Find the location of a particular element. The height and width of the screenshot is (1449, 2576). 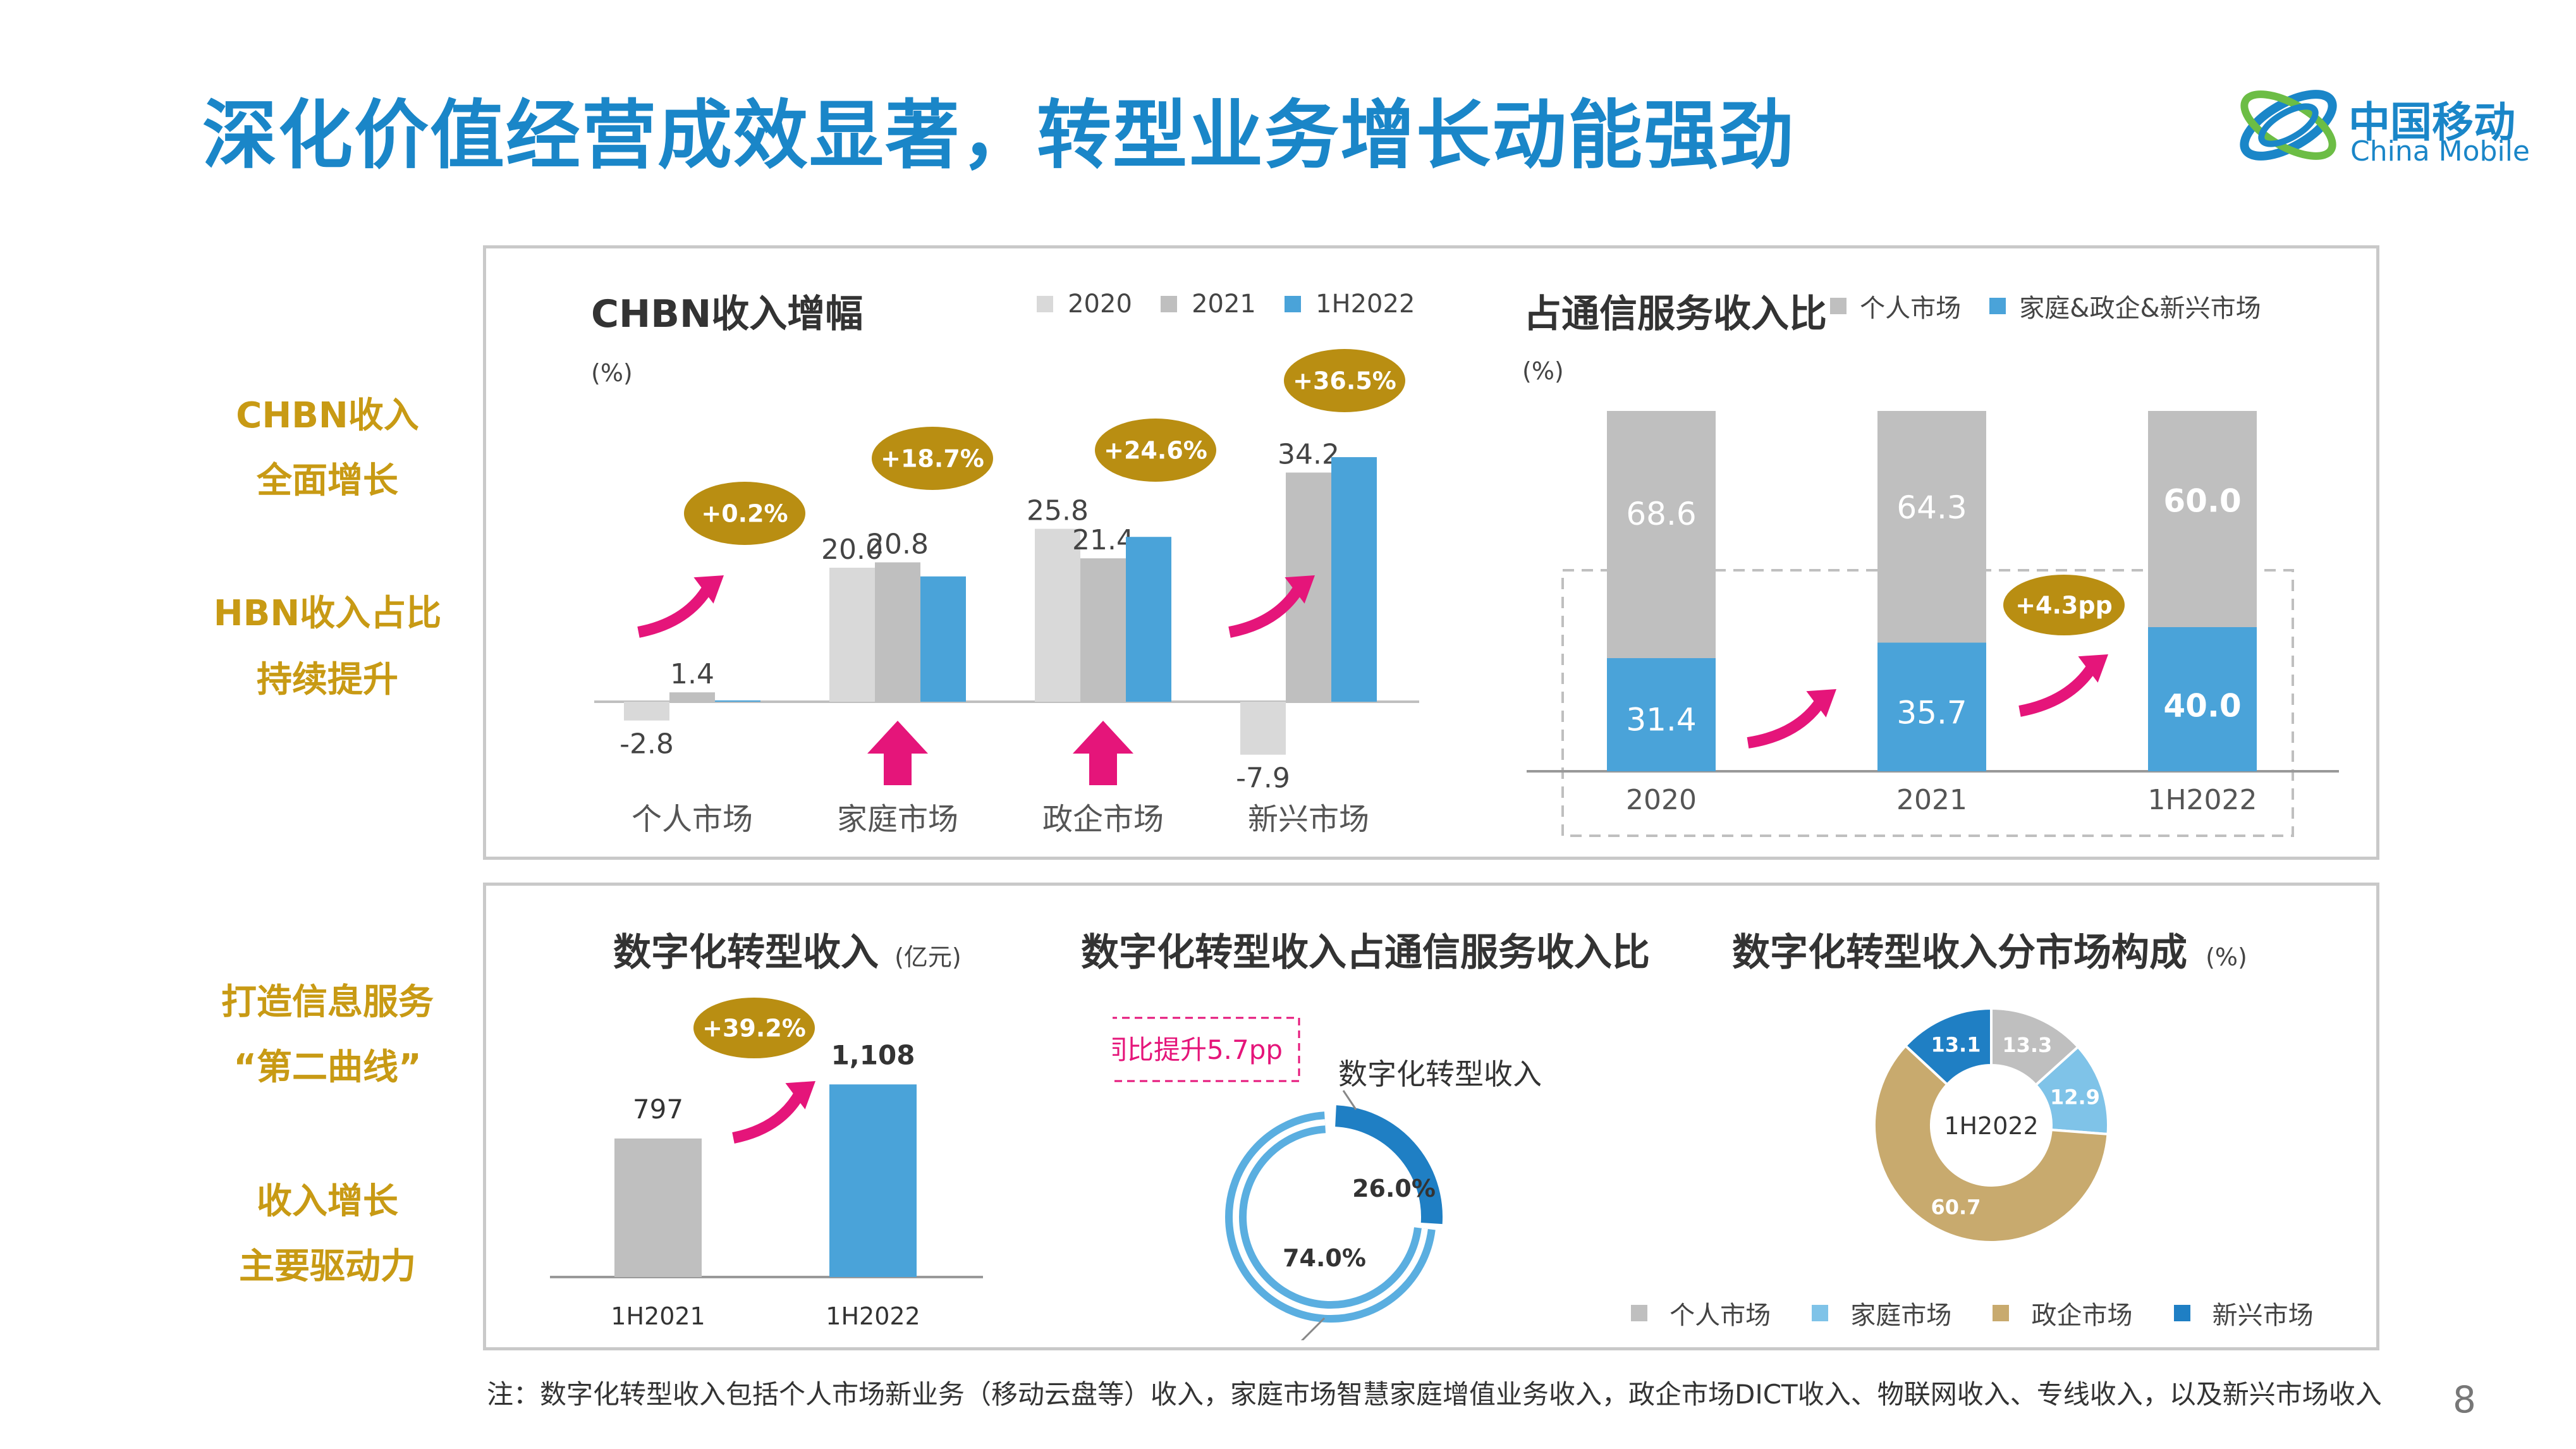

donut-label-digital: 数字化转型收入 is located at coordinates (1440, 1074).